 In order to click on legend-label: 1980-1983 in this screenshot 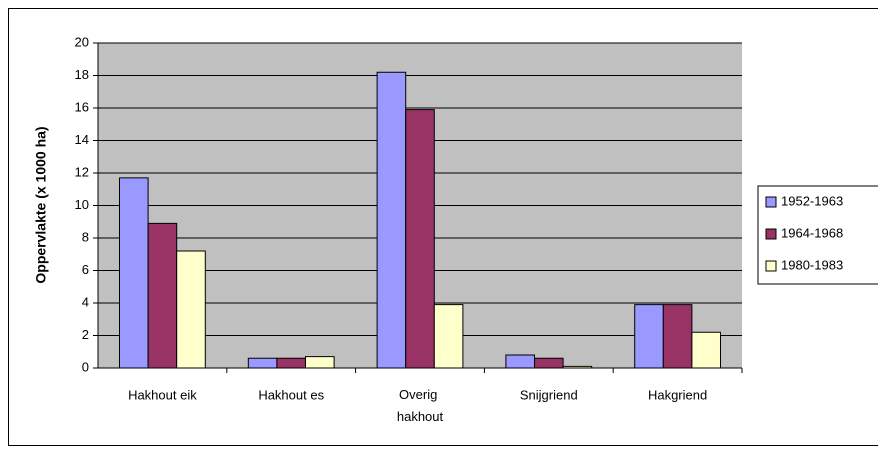, I will do `click(812, 264)`.